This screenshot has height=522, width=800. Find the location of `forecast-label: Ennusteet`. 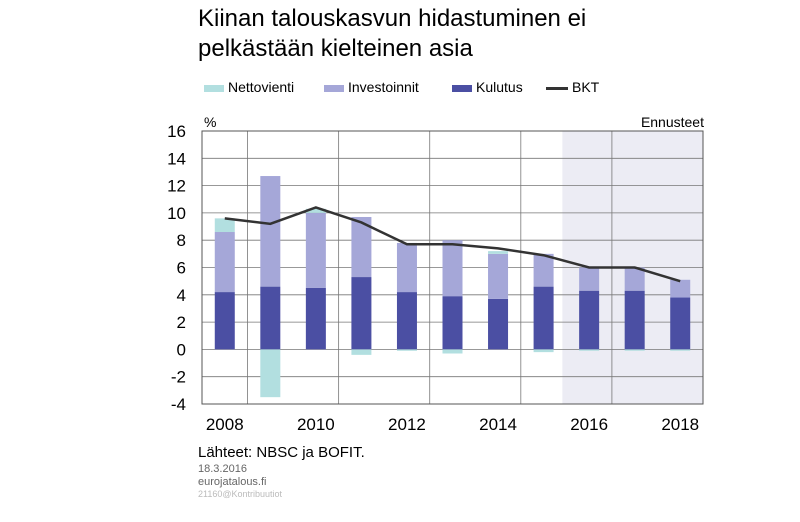

forecast-label: Ennusteet is located at coordinates (672, 122).